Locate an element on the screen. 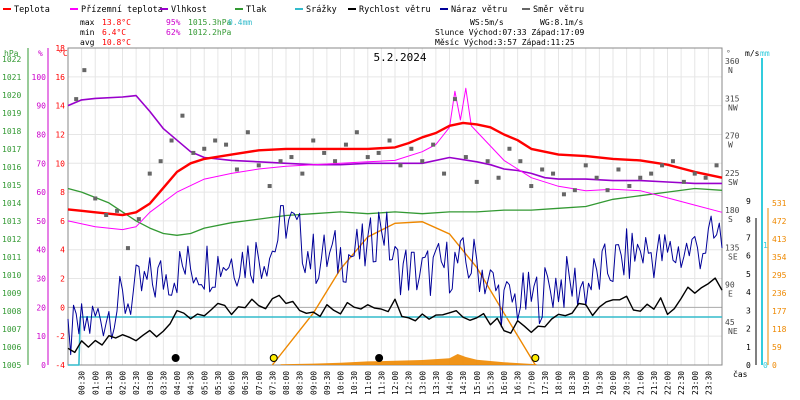 The image size is (800, 400). x-tick-label: 04:30 is located at coordinates (191, 383).